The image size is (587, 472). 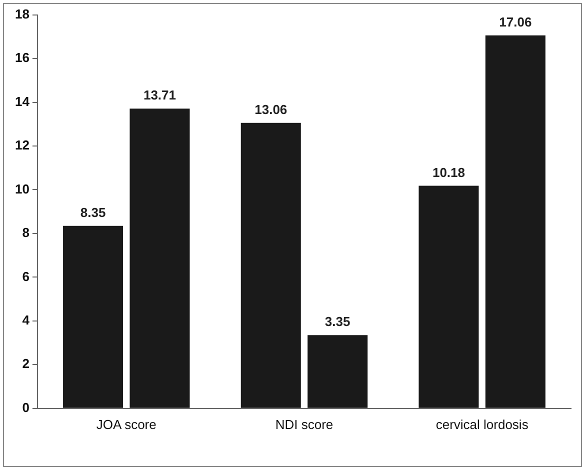 I want to click on y-tick-label: 0, so click(x=26, y=407).